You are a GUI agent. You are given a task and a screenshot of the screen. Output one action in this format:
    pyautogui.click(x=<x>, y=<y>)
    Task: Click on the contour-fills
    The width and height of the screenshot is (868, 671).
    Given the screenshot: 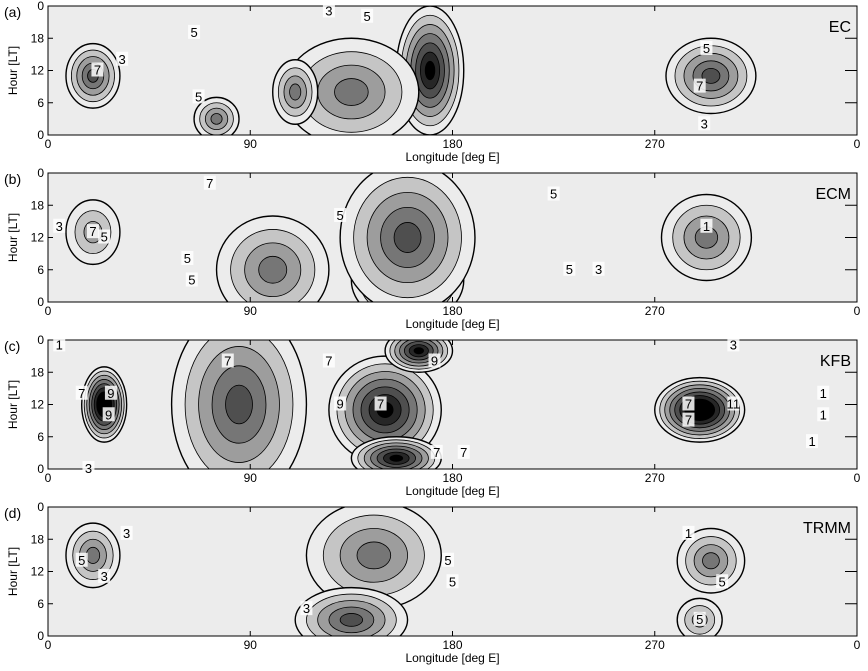 What is the action you would take?
    pyautogui.click(x=413, y=404)
    